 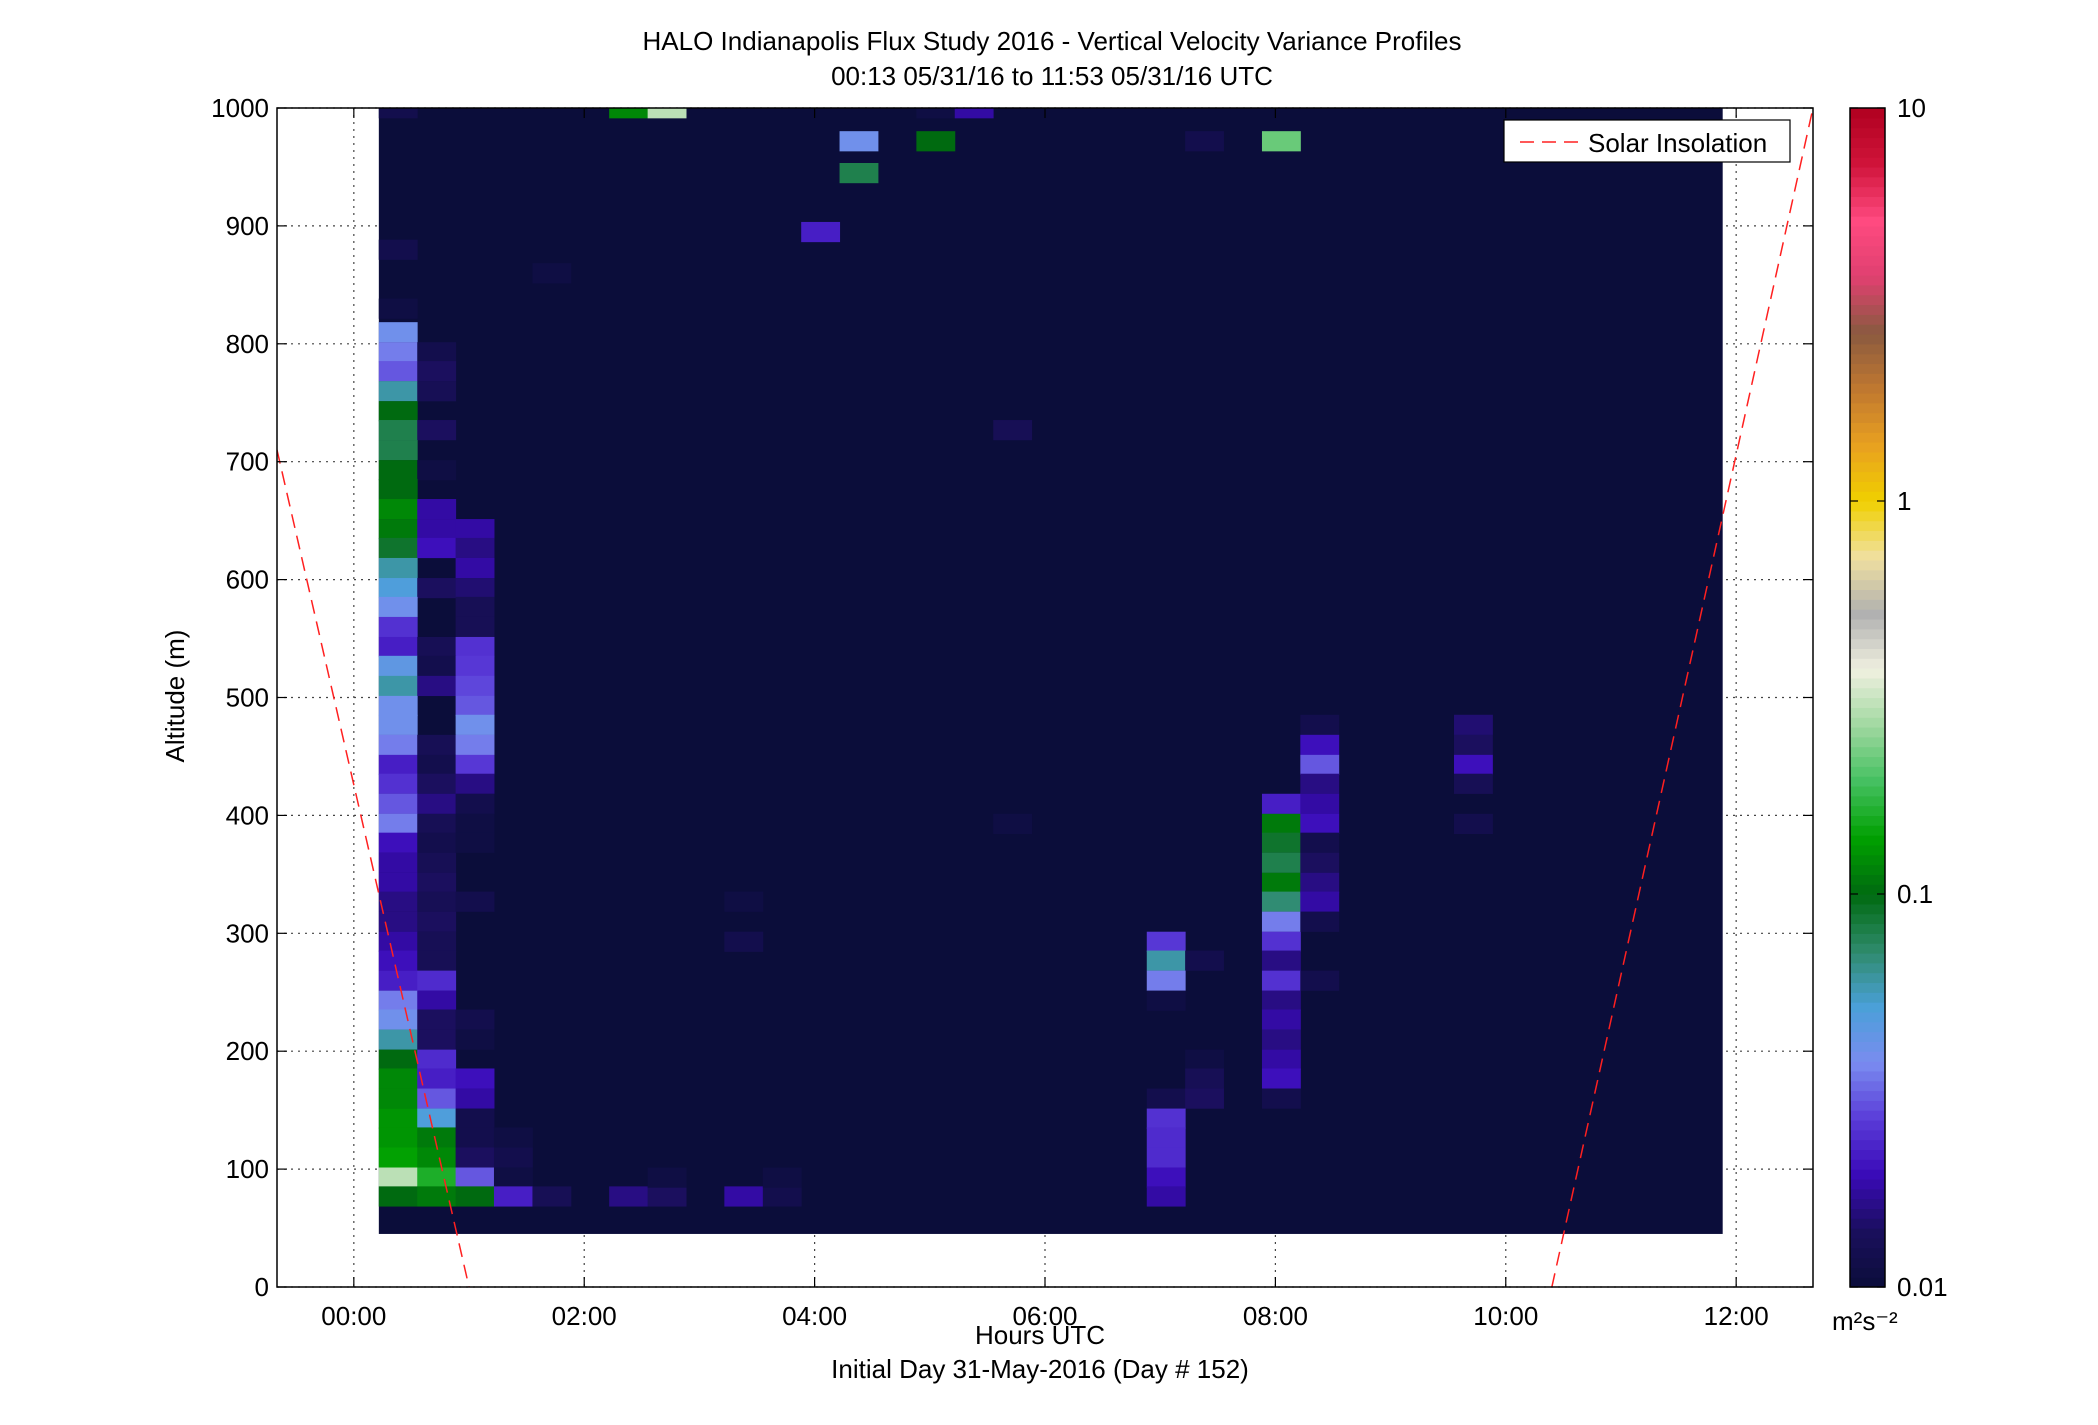 What do you see at coordinates (247, 1169) in the screenshot?
I see `y-tick-label: 100` at bounding box center [247, 1169].